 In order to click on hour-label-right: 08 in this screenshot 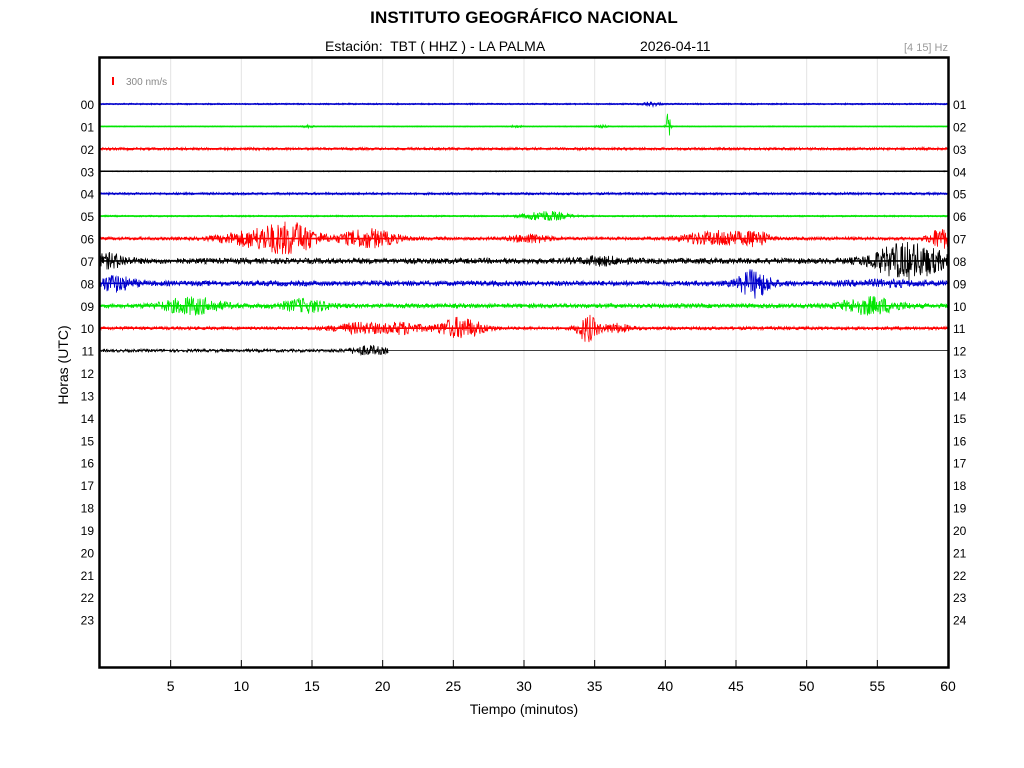, I will do `click(960, 262)`.